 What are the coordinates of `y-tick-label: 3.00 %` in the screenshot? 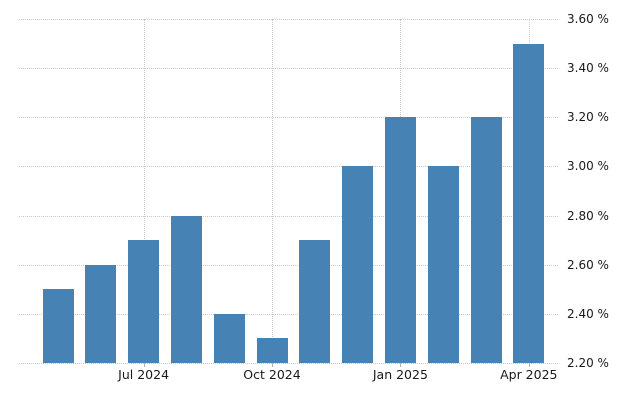 It's located at (588, 166).